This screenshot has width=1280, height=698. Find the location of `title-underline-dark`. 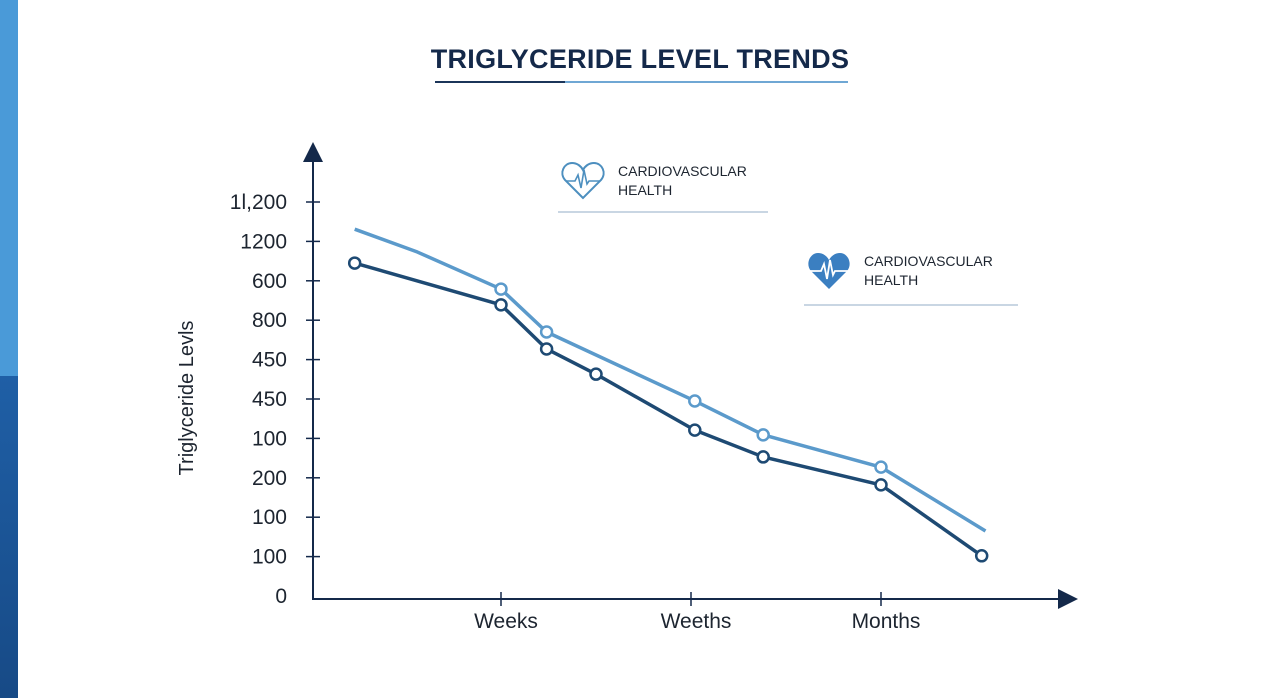

title-underline-dark is located at coordinates (500, 82).